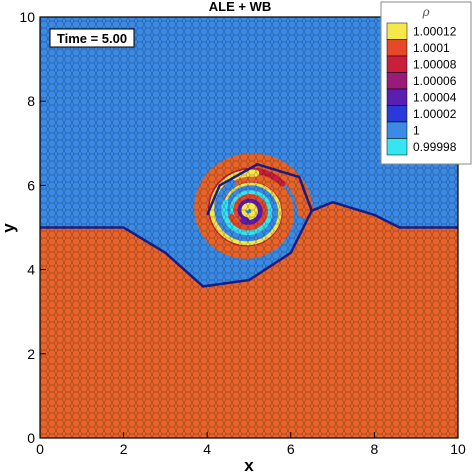 This screenshot has width=474, height=474. What do you see at coordinates (425, 12) in the screenshot?
I see `legend-title: ρ` at bounding box center [425, 12].